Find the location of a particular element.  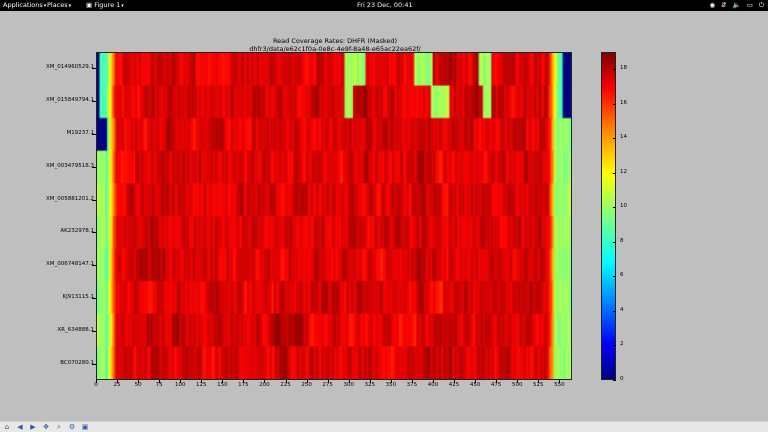

y-tick-label: XM_006748147.1 is located at coordinates (69, 264).